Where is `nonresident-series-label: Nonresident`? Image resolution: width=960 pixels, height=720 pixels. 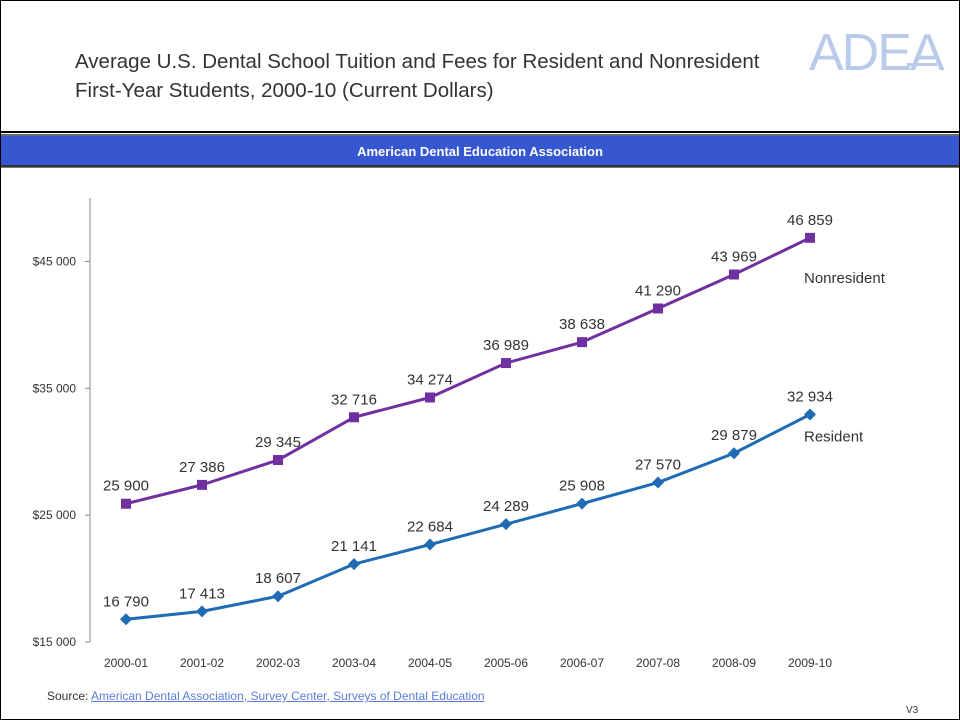
nonresident-series-label: Nonresident is located at coordinates (845, 278).